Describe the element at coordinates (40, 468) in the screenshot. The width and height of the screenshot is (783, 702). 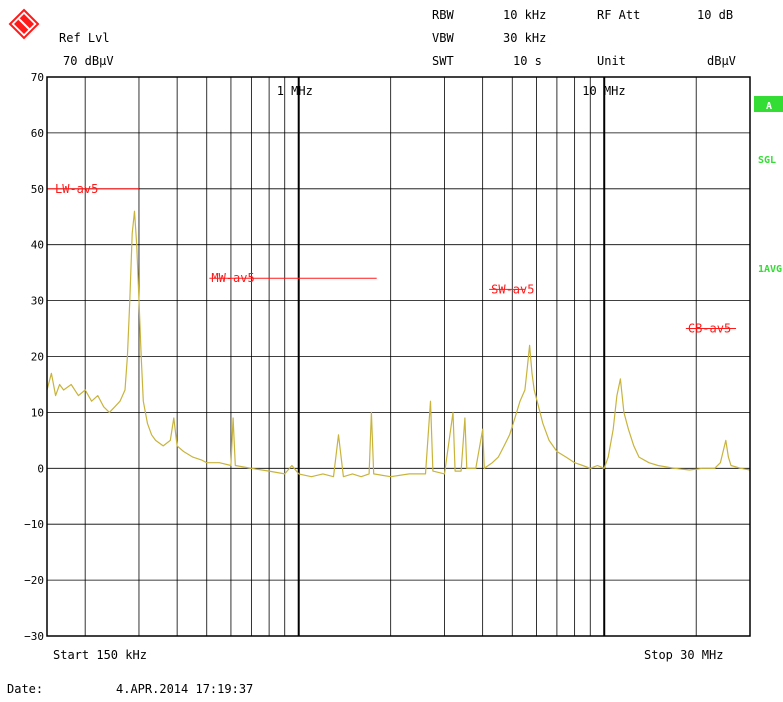
I see `y-tick-label: 0` at that location.